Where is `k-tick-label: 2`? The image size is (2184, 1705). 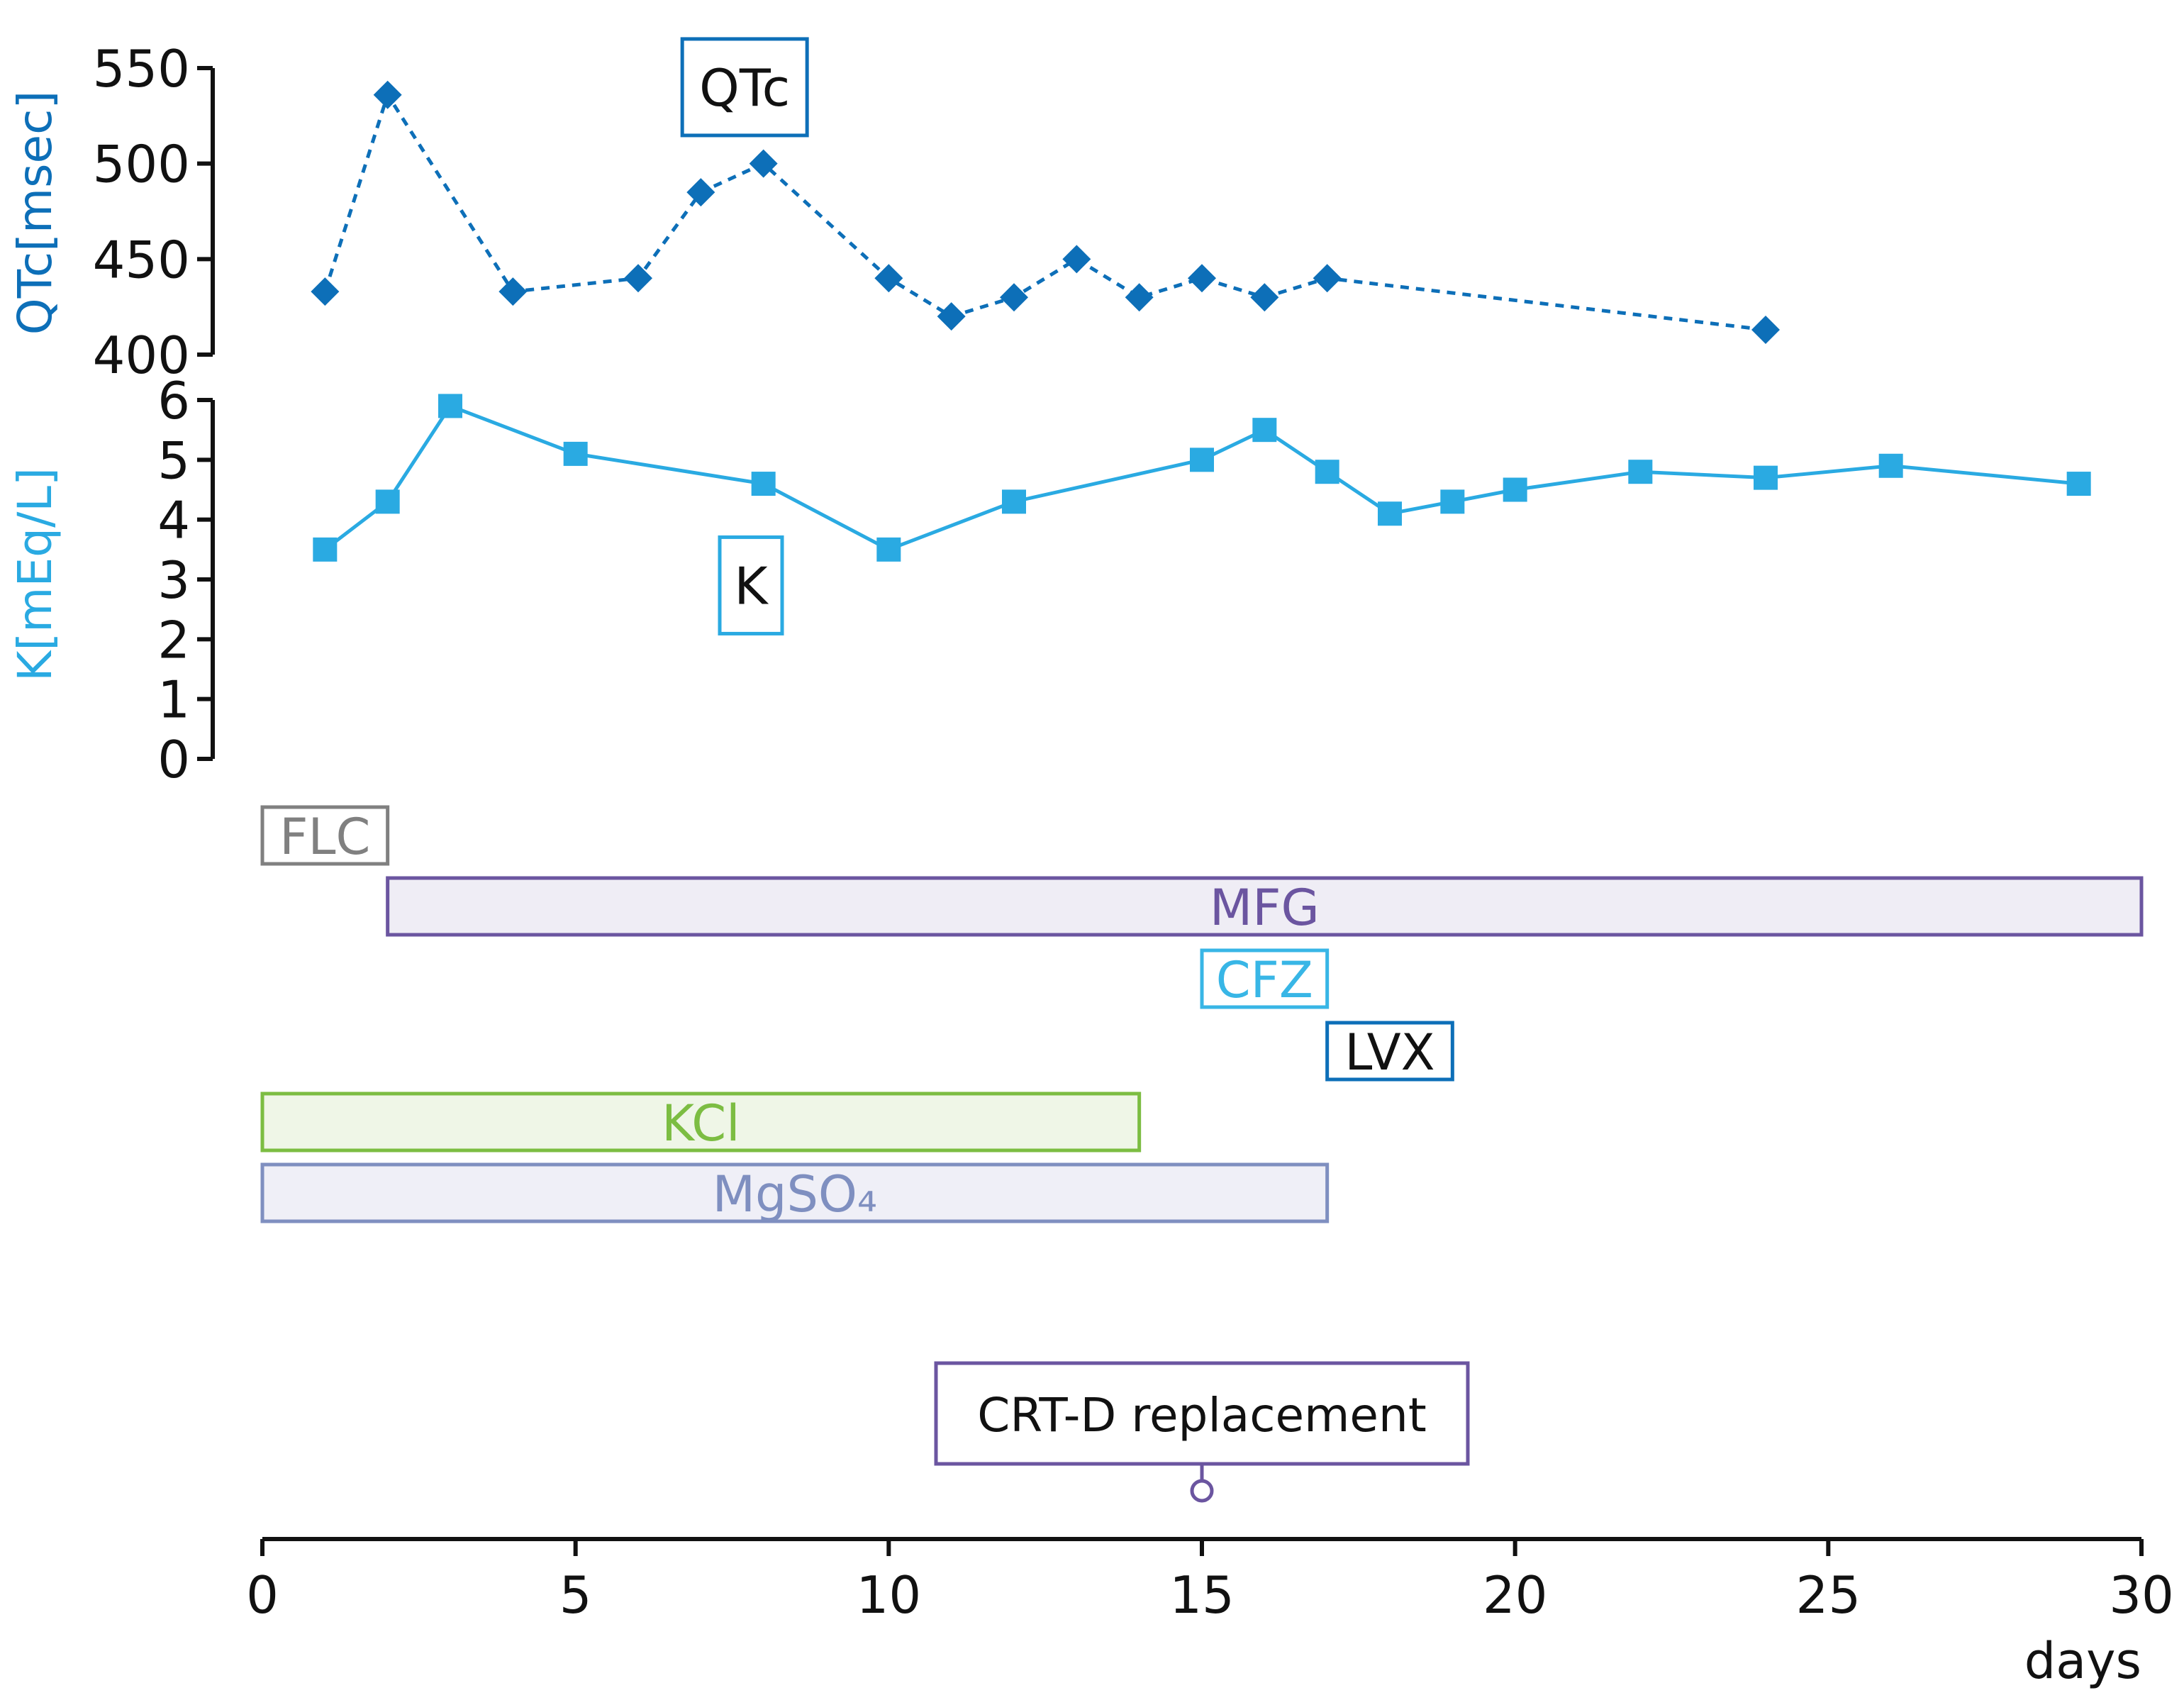
k-tick-label: 2 is located at coordinates (173, 640).